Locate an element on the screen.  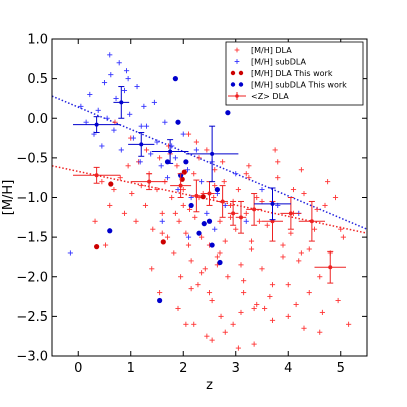
y-axis-label: [M/H] is located at coordinates (8, 198).